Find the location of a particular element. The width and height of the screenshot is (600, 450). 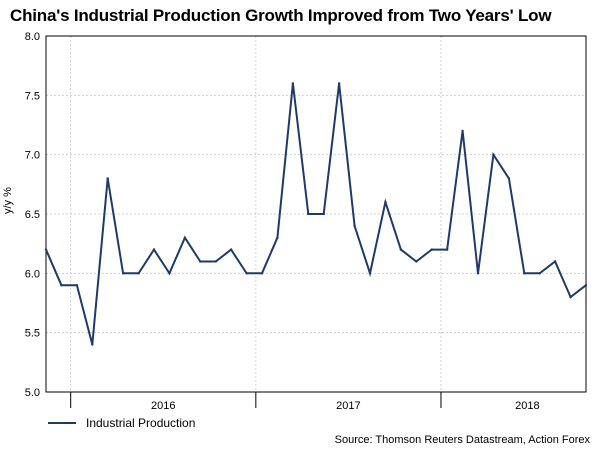

legend-label: Industrial Production is located at coordinates (141, 423).